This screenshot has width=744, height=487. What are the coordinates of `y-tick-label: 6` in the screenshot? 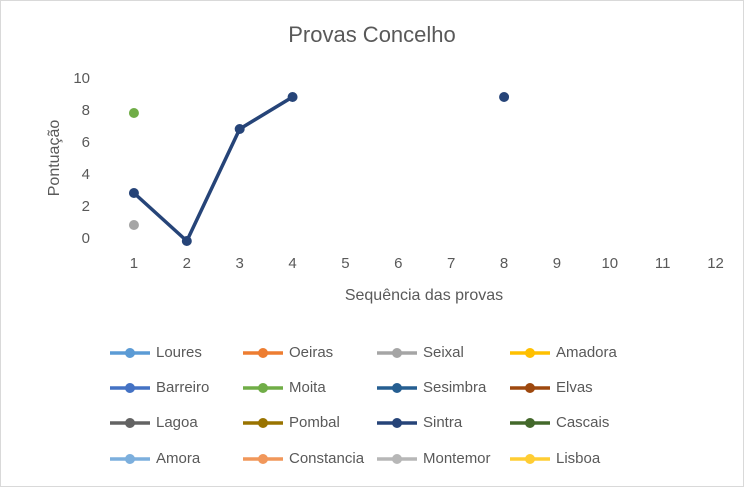 It's located at (86, 142).